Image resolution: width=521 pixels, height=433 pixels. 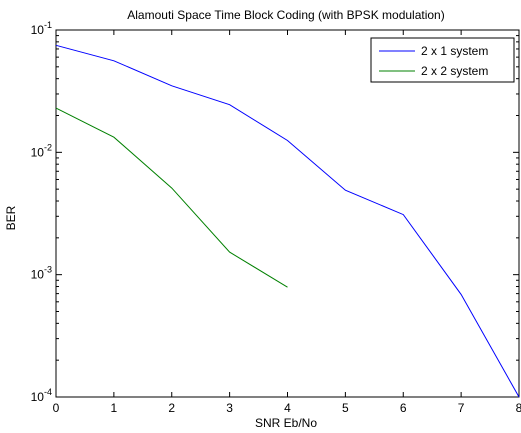 What do you see at coordinates (41, 395) in the screenshot?
I see `y-tick-label: 10⁻⁴` at bounding box center [41, 395].